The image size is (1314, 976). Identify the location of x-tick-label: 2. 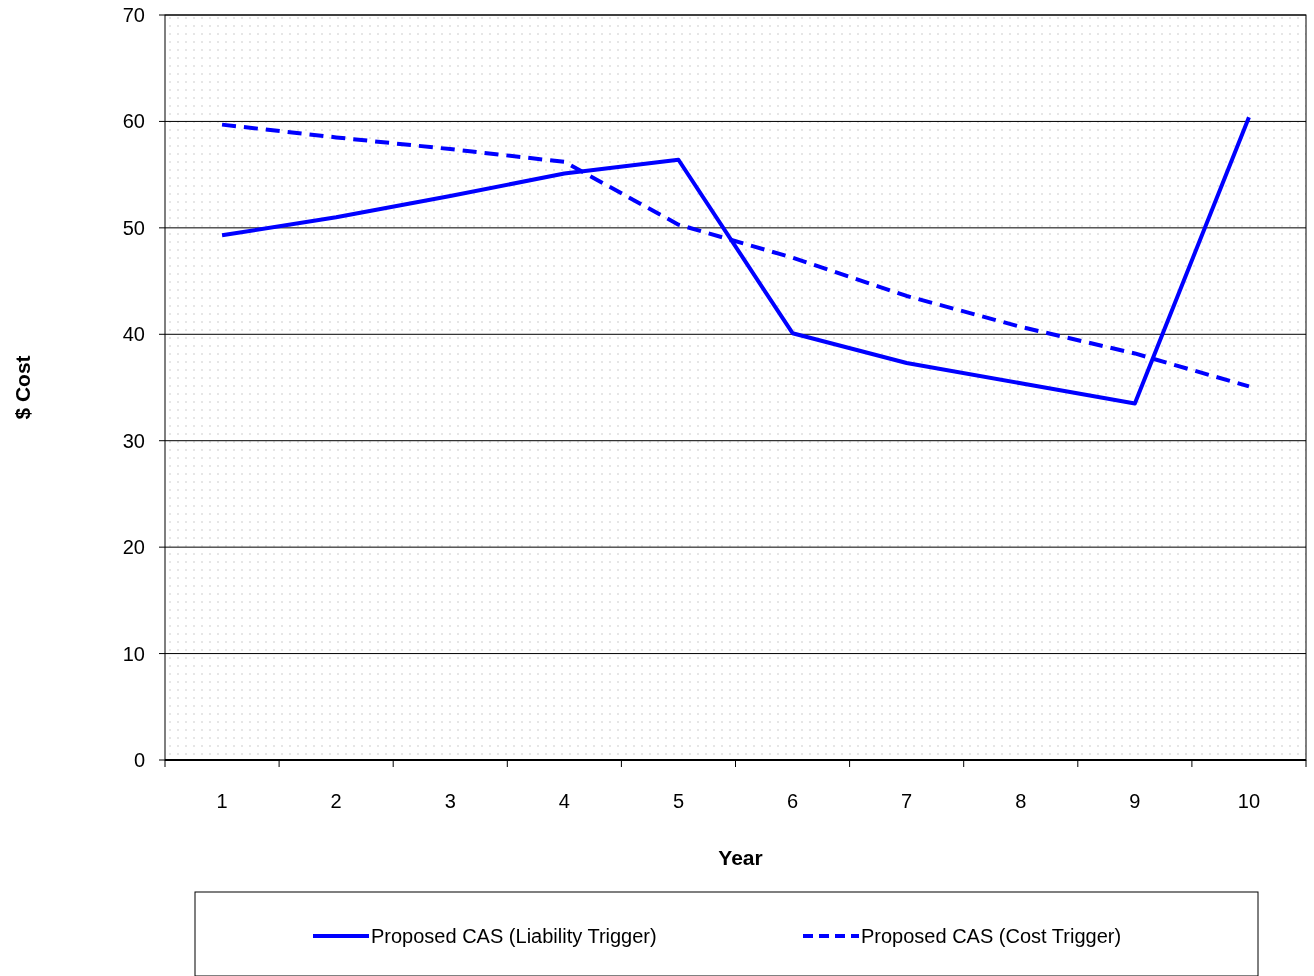
(336, 801).